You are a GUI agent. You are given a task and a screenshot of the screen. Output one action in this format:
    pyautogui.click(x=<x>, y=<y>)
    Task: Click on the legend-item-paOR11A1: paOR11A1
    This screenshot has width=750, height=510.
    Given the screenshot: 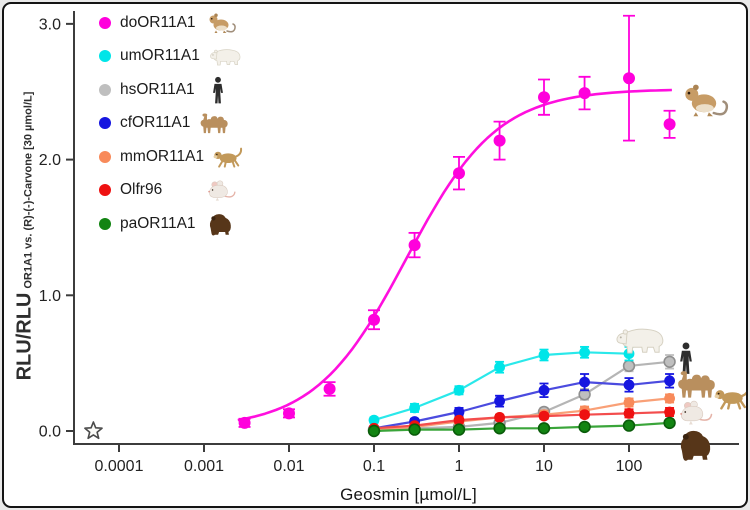 What is the action you would take?
    pyautogui.click(x=172, y=224)
    